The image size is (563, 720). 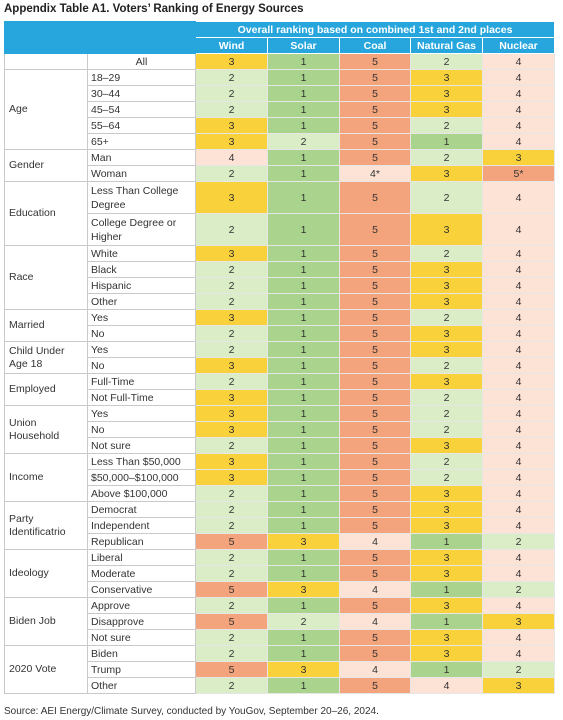 I want to click on row-label: Approve, so click(x=141, y=605).